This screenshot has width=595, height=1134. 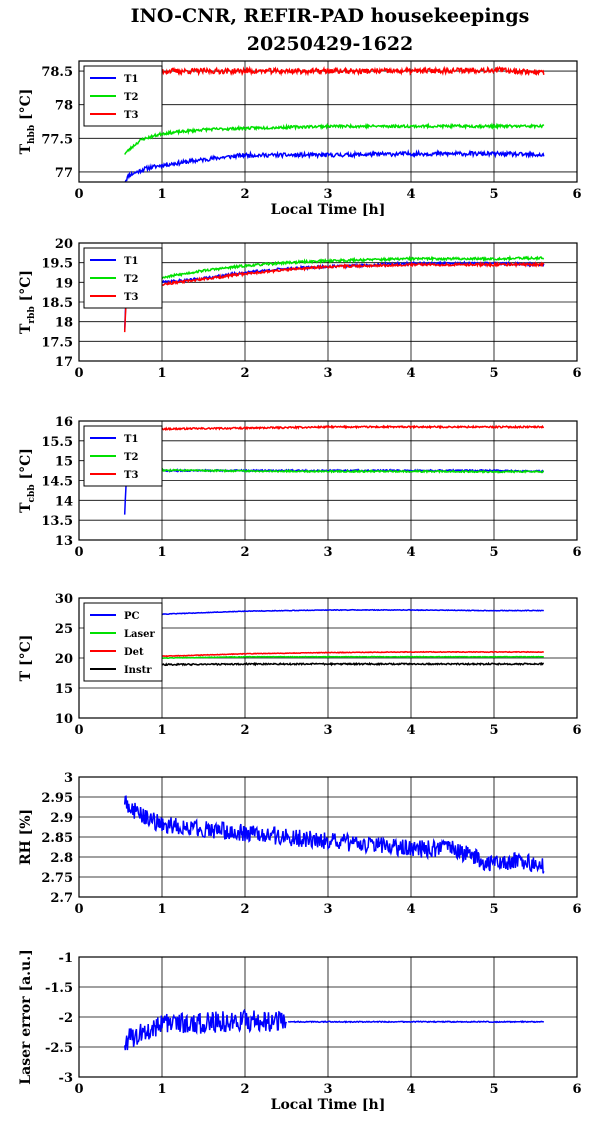 What do you see at coordinates (134, 652) in the screenshot?
I see `legend-label: Det` at bounding box center [134, 652].